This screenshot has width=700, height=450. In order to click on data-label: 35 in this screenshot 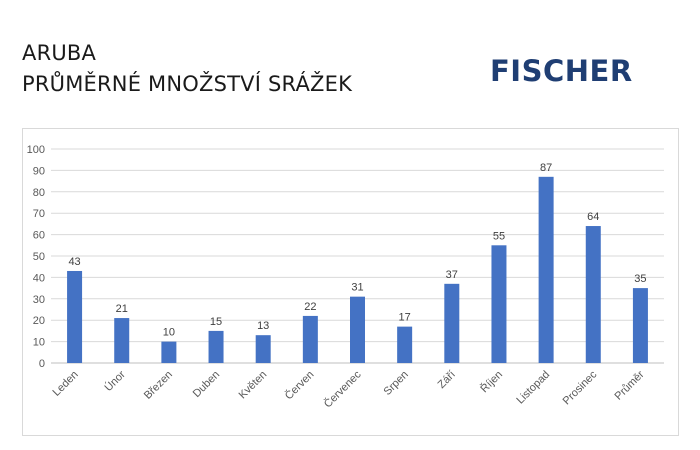, I will do `click(640, 279)`.